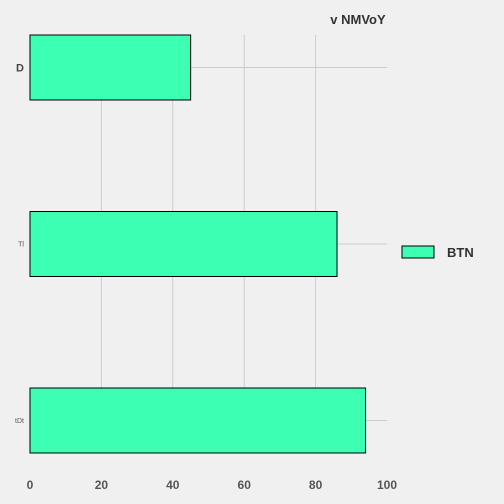 The width and height of the screenshot is (504, 504). Describe the element at coordinates (358, 19) in the screenshot. I see `chart-title: v NMVoY` at that location.